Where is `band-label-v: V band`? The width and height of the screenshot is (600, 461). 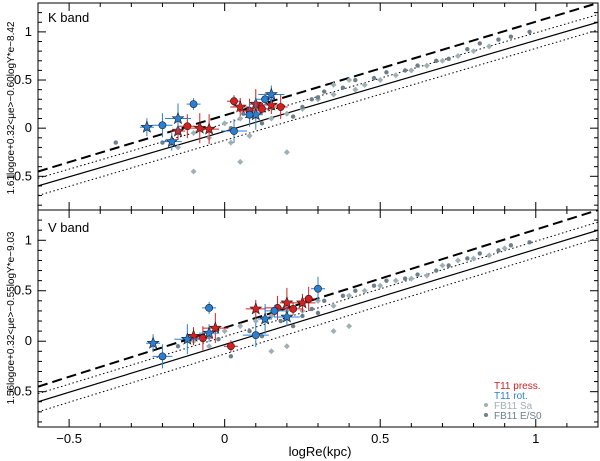
band-label-v: V band is located at coordinates (68, 227).